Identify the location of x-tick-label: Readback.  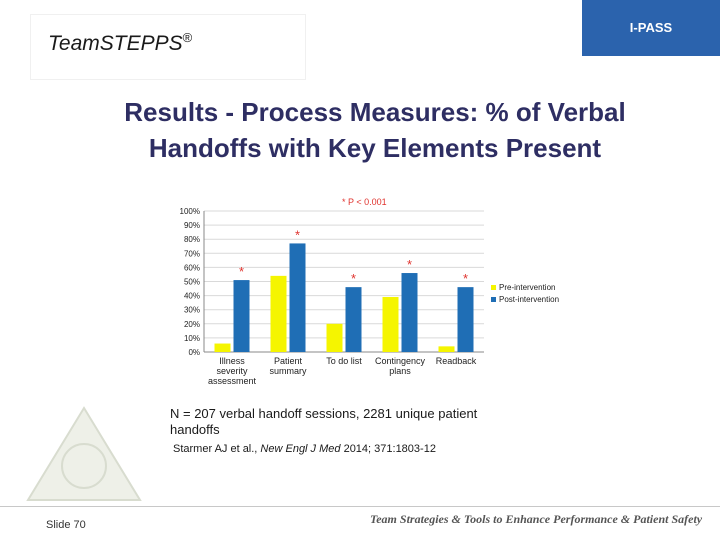
(456, 361).